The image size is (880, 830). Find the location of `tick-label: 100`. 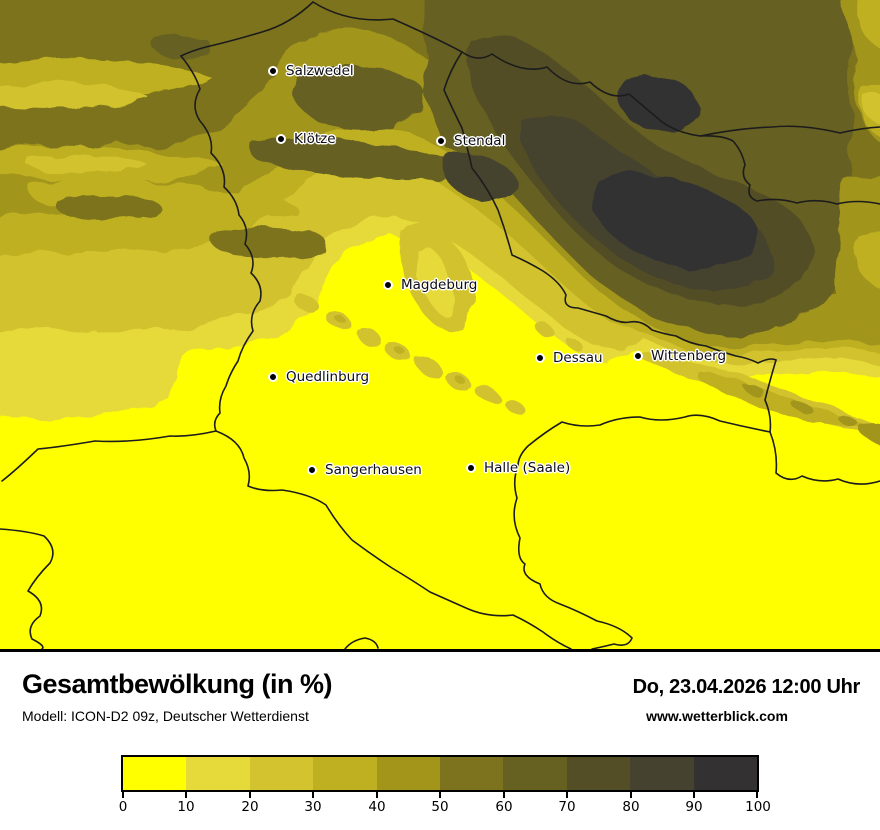

tick-label: 100 is located at coordinates (758, 807).